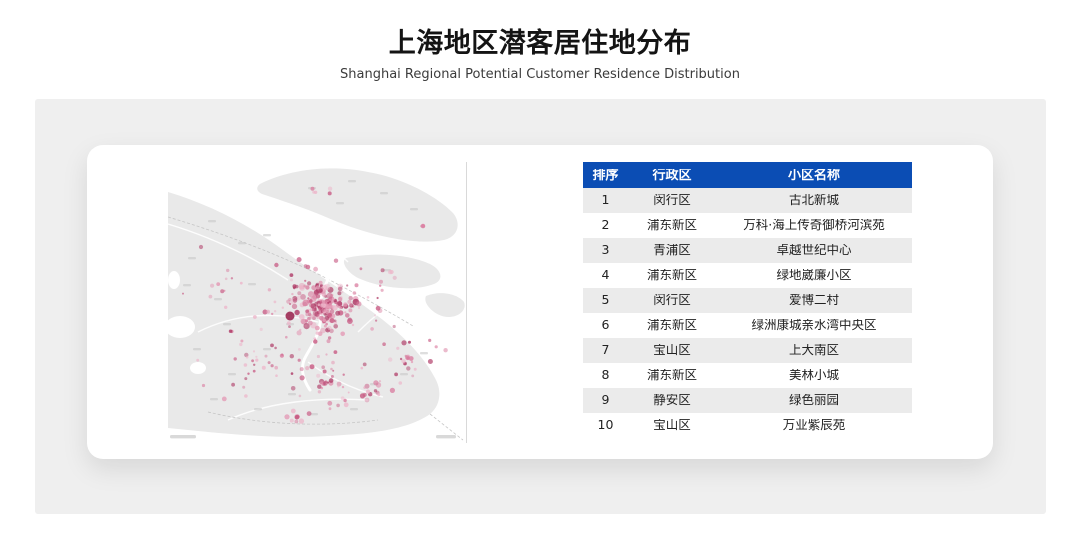 This screenshot has width=1080, height=547. Describe the element at coordinates (747, 375) in the screenshot. I see `table-row: 8 浦东新区 美林小城` at that location.